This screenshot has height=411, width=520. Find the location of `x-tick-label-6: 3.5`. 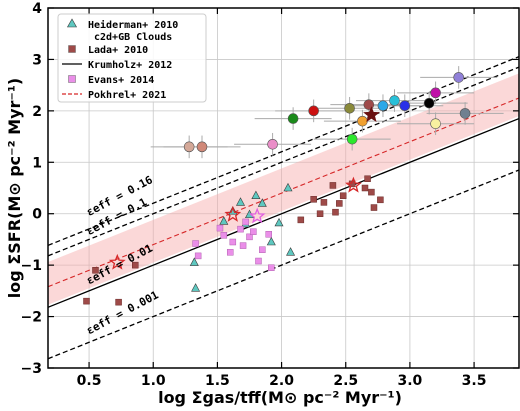

x-tick-label-6: 3.5 is located at coordinates (474, 381).